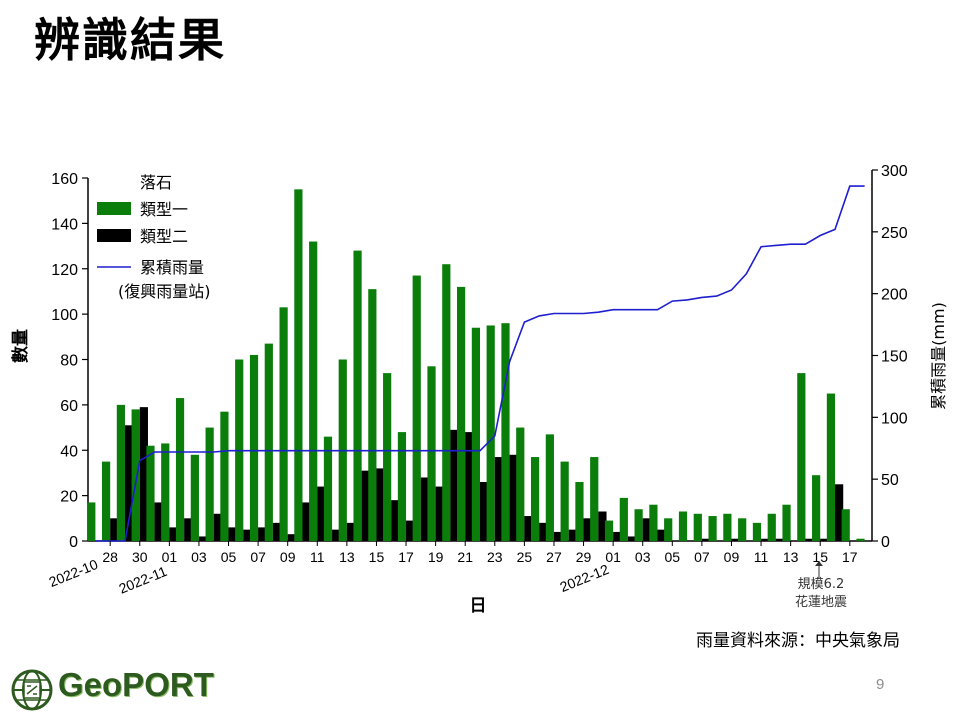  I want to click on y2-tick-label: 50, so click(890, 480).